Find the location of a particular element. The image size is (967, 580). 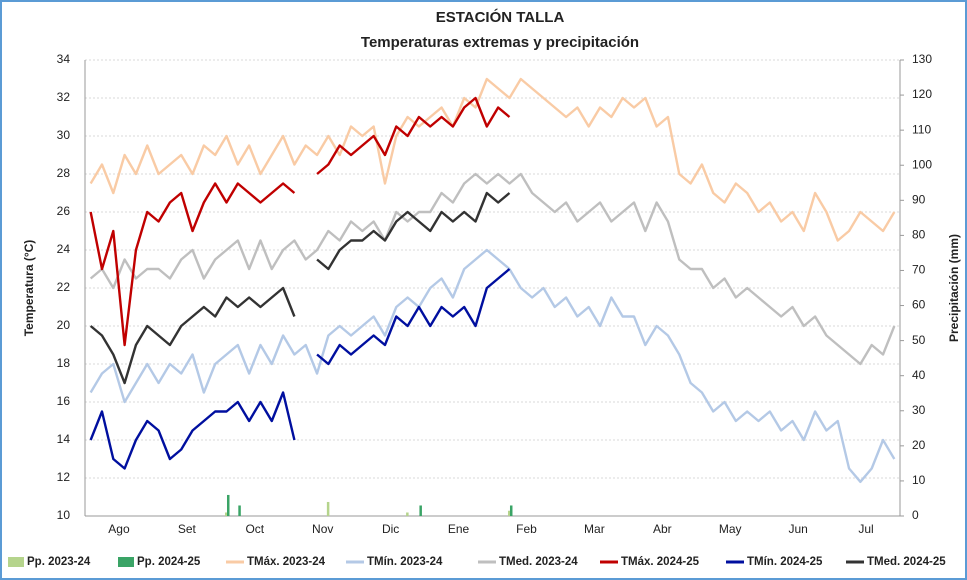

y-tick-label: 30 is located at coordinates (64, 135).